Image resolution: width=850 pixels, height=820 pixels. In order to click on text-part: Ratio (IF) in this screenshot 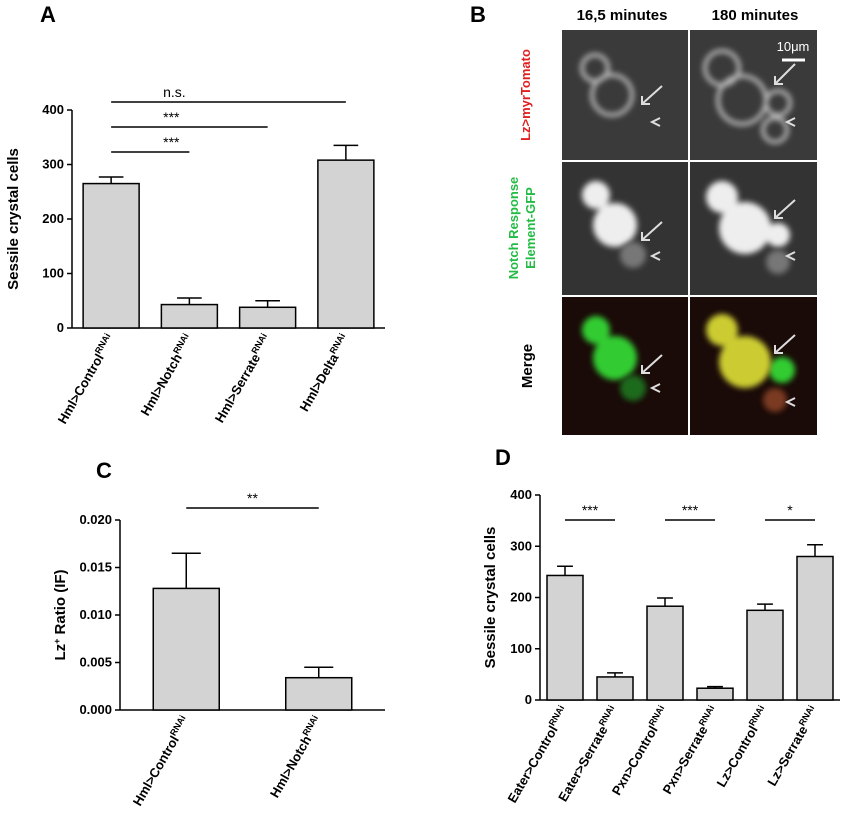, I will do `click(60, 603)`.